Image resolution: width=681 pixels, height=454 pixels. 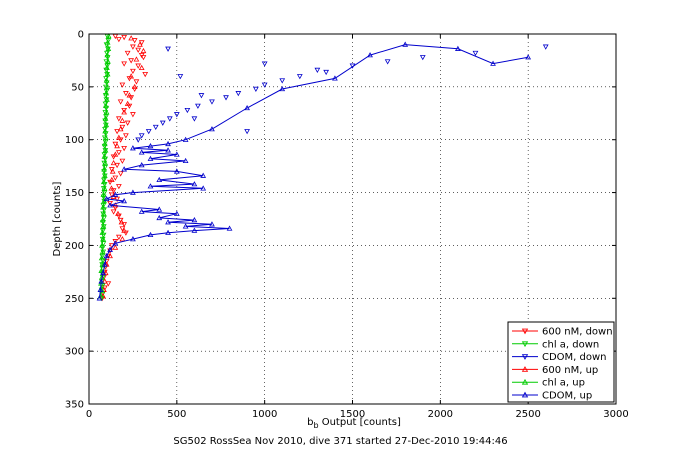 I want to click on x-axis-label-rest: Output [counts], so click(x=360, y=422).